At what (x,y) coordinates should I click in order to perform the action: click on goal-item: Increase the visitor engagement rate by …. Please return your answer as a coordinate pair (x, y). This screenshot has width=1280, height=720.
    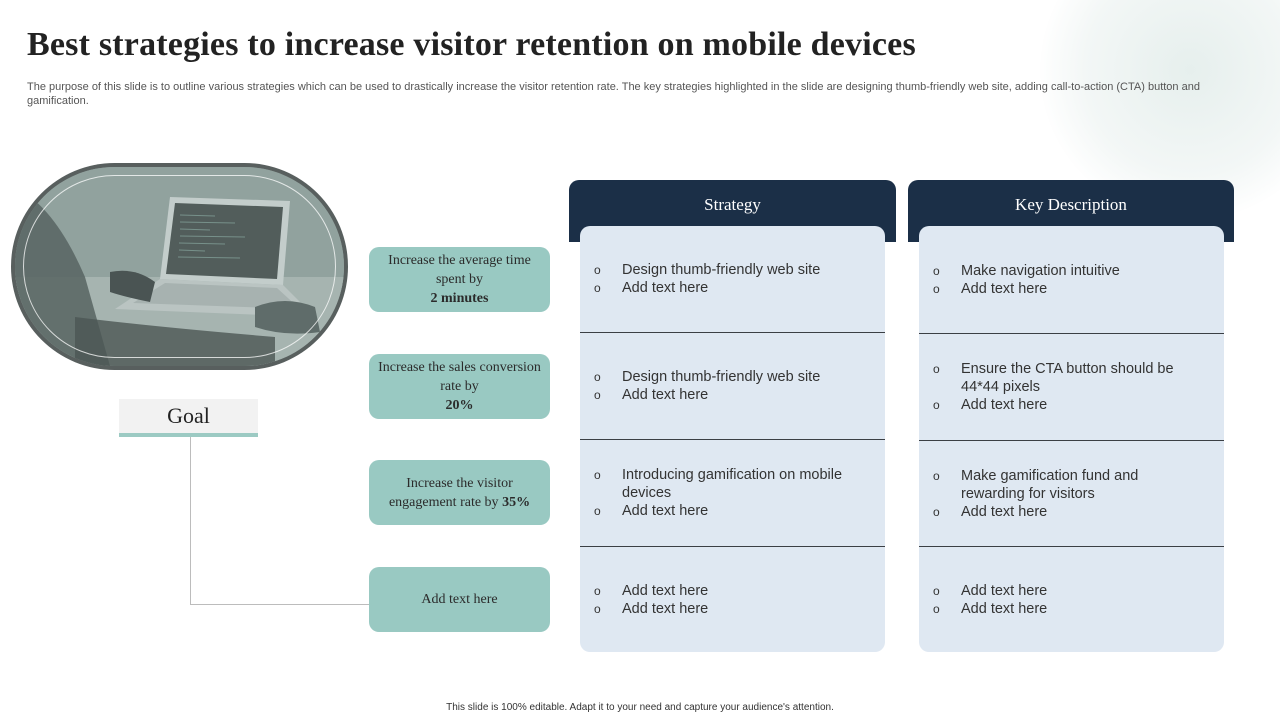
    Looking at the image, I should click on (459, 492).